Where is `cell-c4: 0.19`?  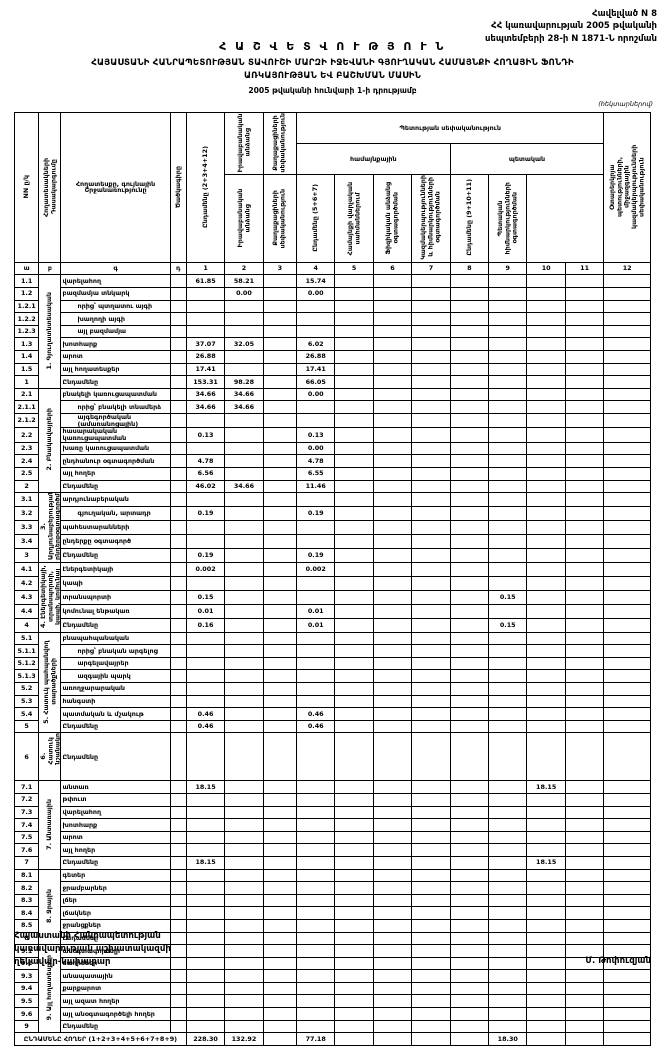
cell-c4: 0.19 is located at coordinates (316, 555).